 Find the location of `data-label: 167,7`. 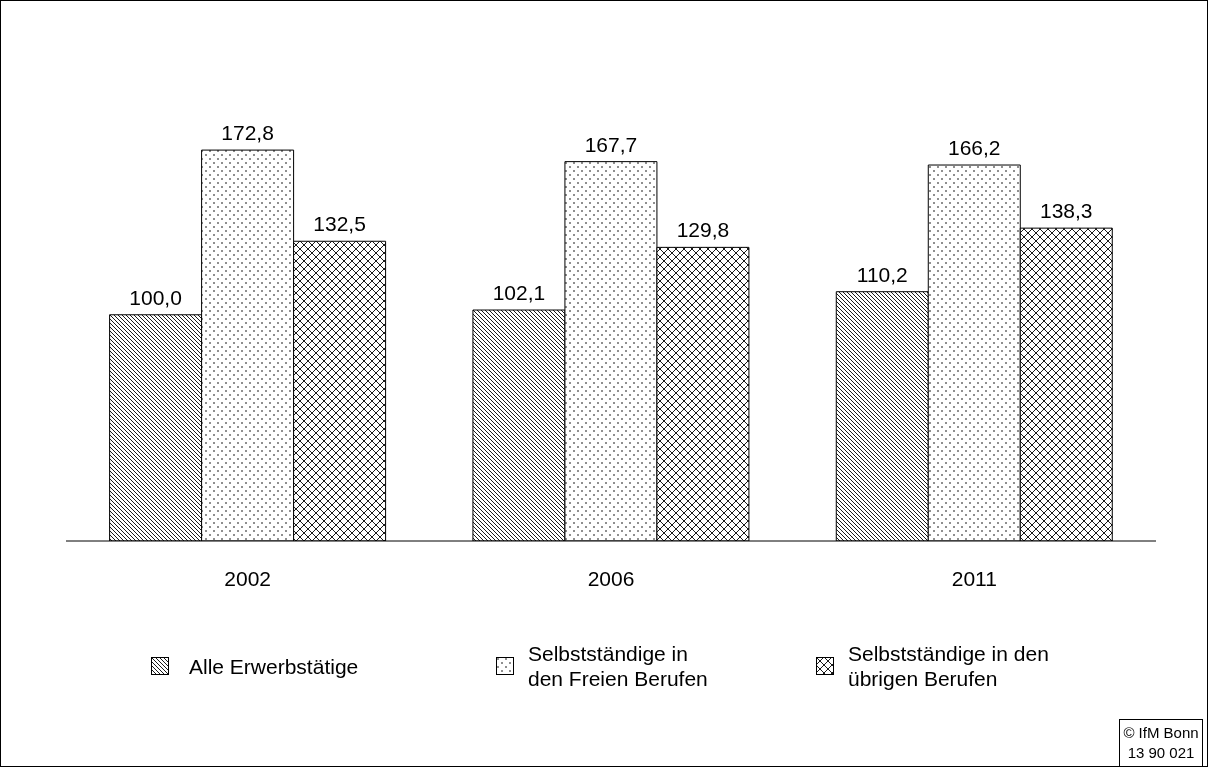

data-label: 167,7 is located at coordinates (611, 144).